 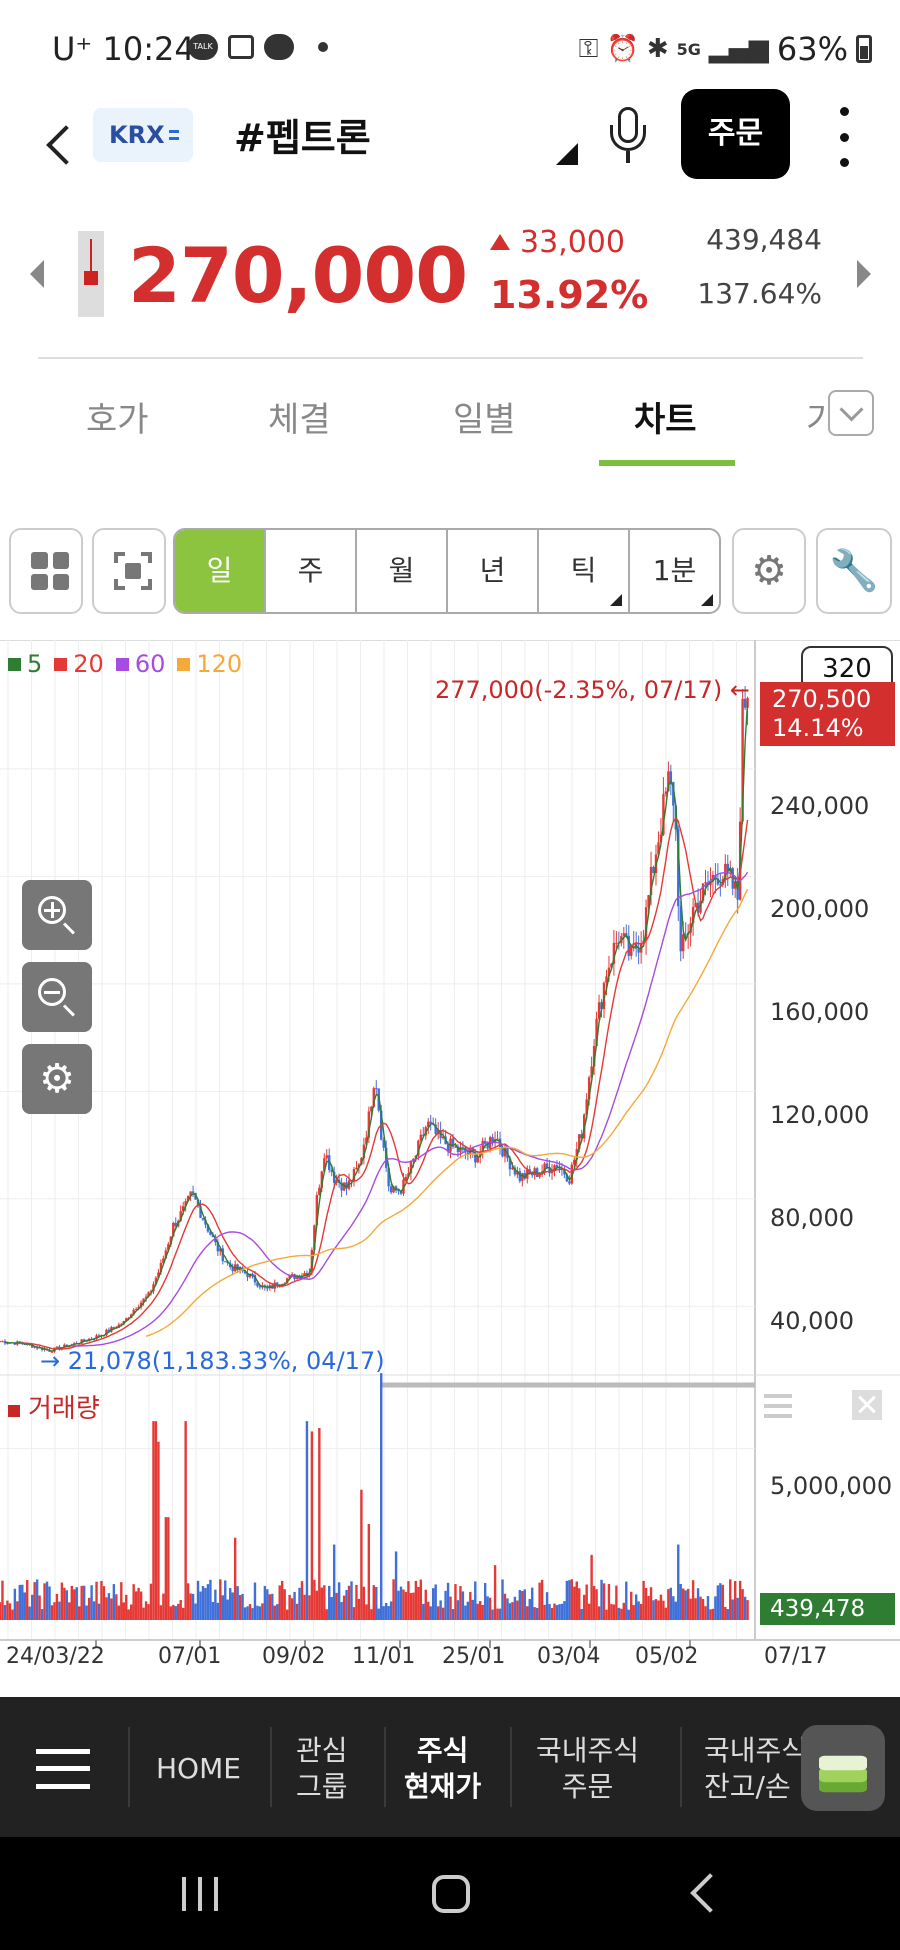 What do you see at coordinates (484, 420) in the screenshot?
I see `tab-daily: 일별` at bounding box center [484, 420].